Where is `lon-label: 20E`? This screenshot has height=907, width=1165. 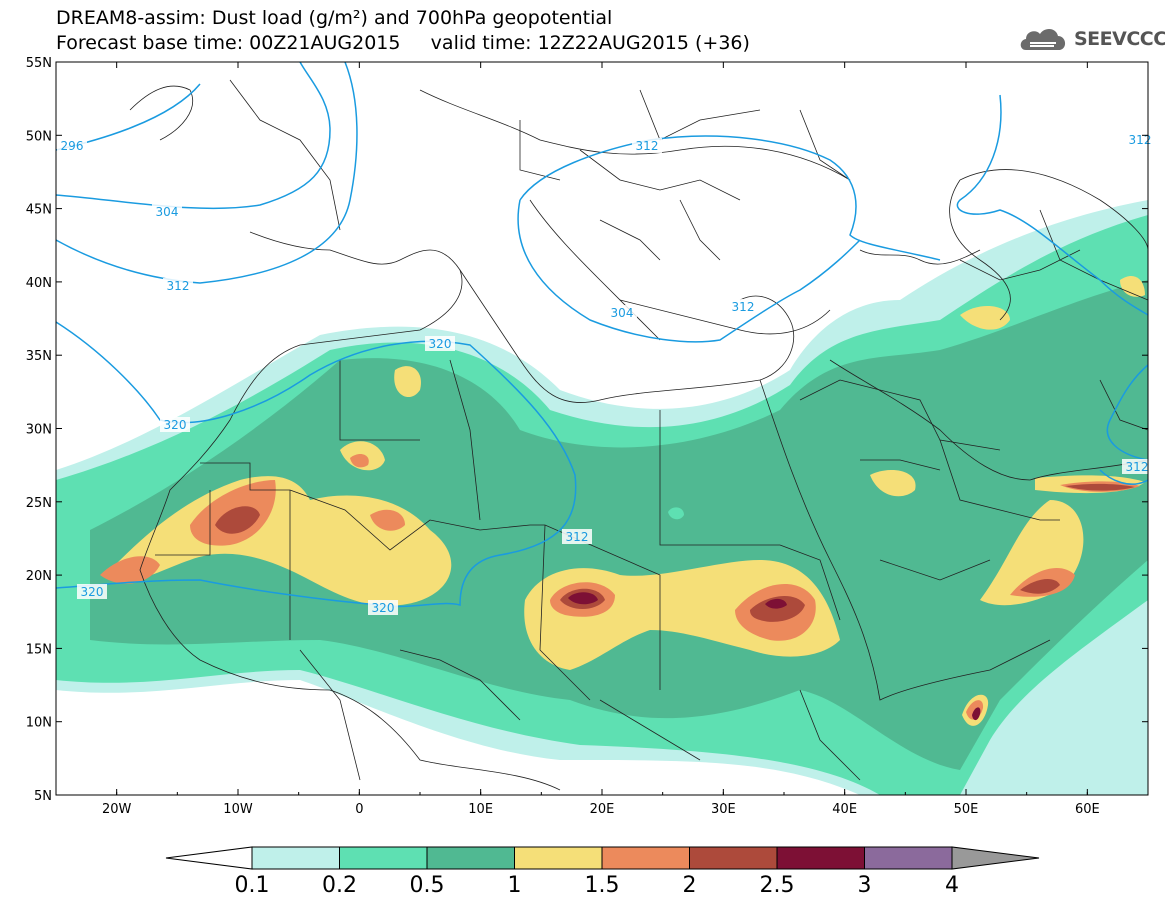 lon-label: 20E is located at coordinates (602, 809).